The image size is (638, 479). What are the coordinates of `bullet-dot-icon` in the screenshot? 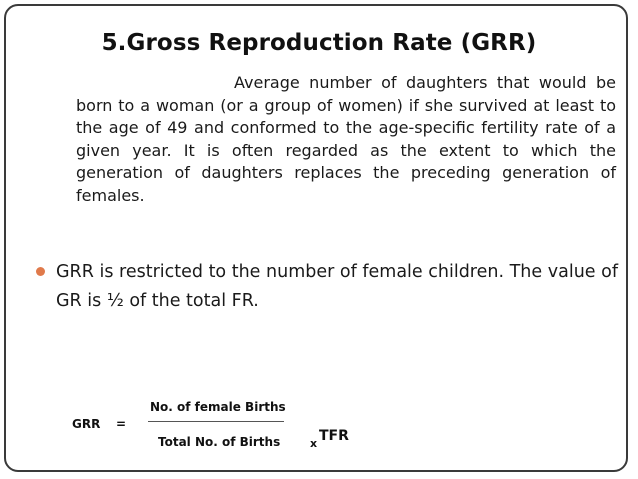 It's located at (40, 271).